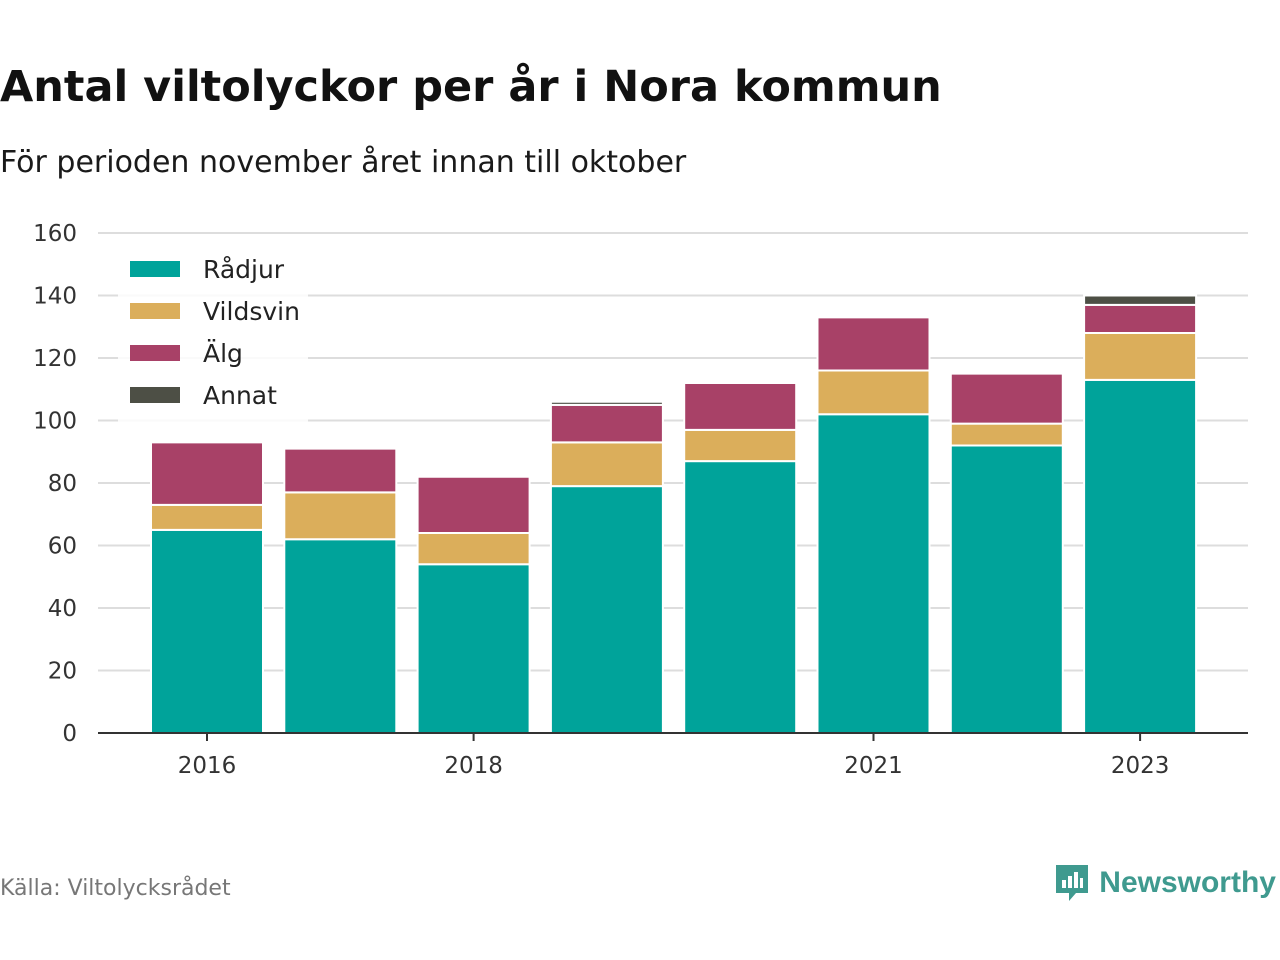  Describe the element at coordinates (62, 547) in the screenshot. I see `y-tick-label: 60` at that location.